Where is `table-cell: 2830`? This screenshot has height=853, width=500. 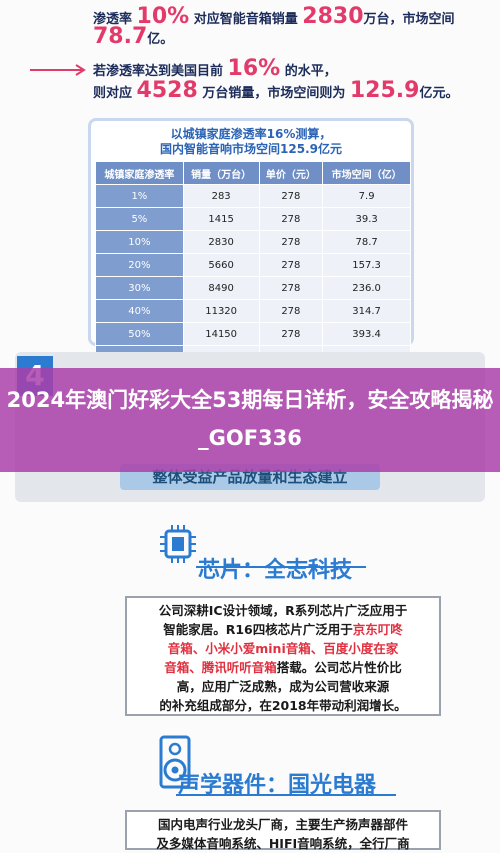 table-cell: 2830 is located at coordinates (221, 242).